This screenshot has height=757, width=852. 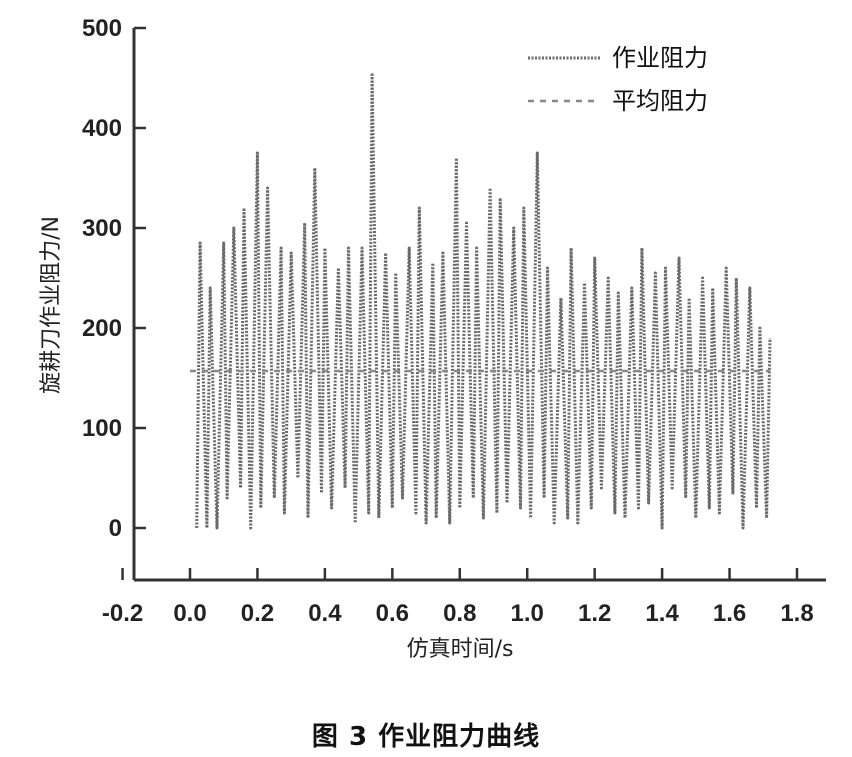 What do you see at coordinates (392, 613) in the screenshot?
I see `x-tick-label: 0.6` at bounding box center [392, 613].